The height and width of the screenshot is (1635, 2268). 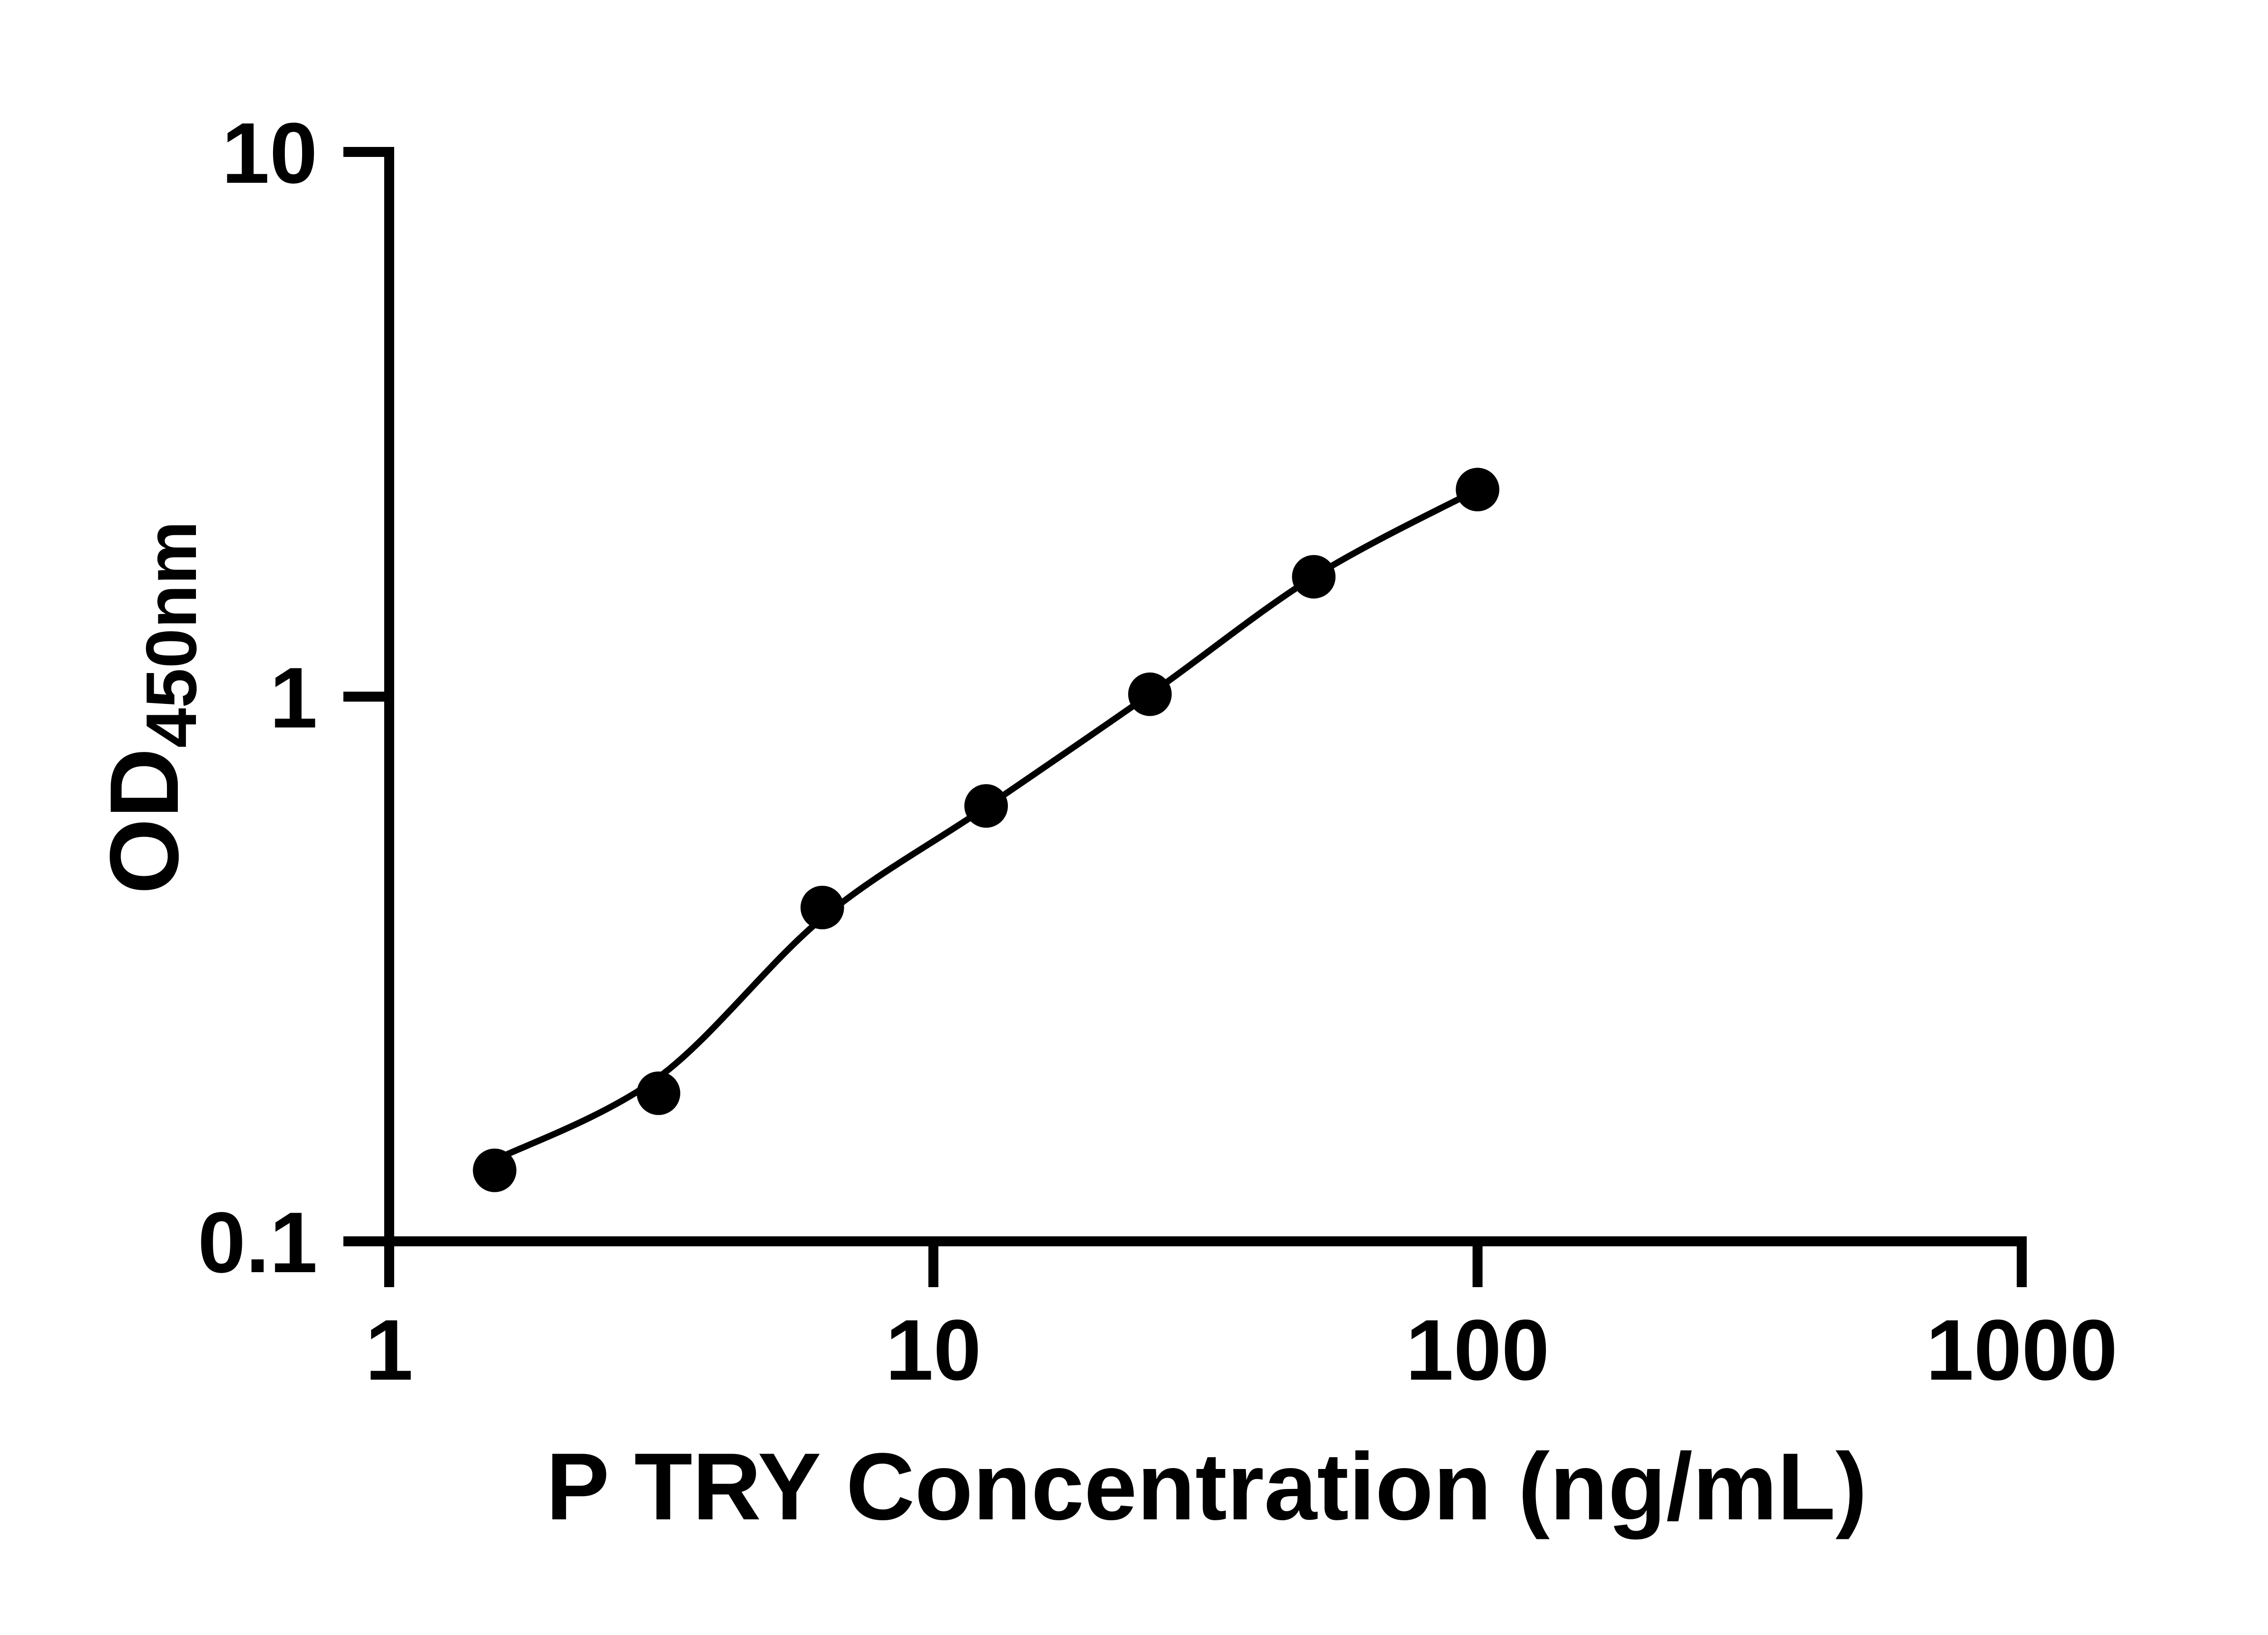 What do you see at coordinates (171, 634) in the screenshot?
I see `y-axis-title-subscript: 450nm` at bounding box center [171, 634].